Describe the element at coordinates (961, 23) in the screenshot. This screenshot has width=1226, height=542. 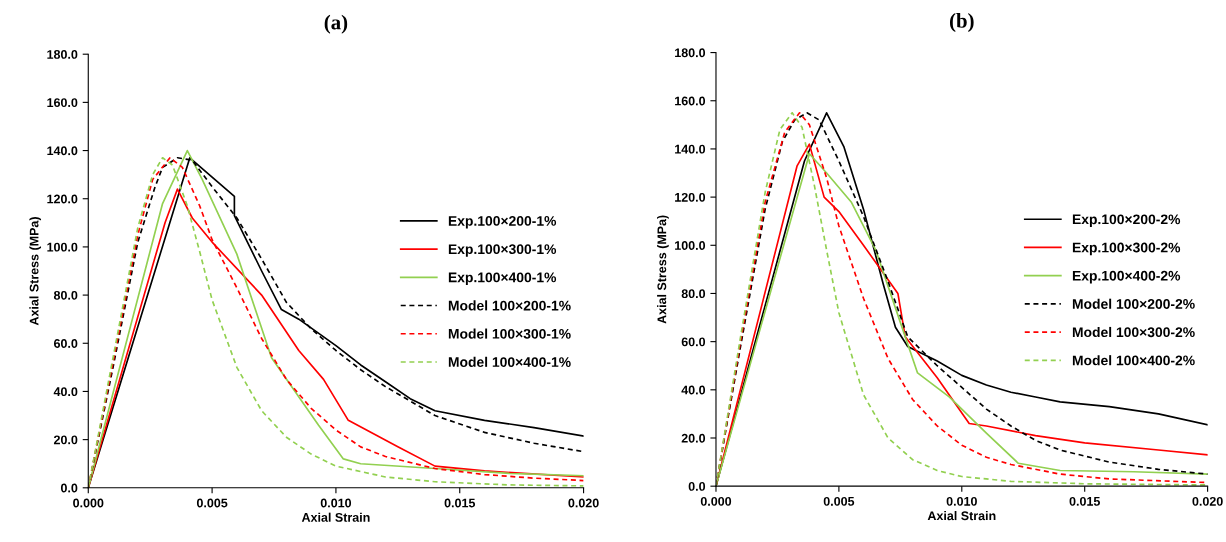
I see `chart-title: (b)` at that location.